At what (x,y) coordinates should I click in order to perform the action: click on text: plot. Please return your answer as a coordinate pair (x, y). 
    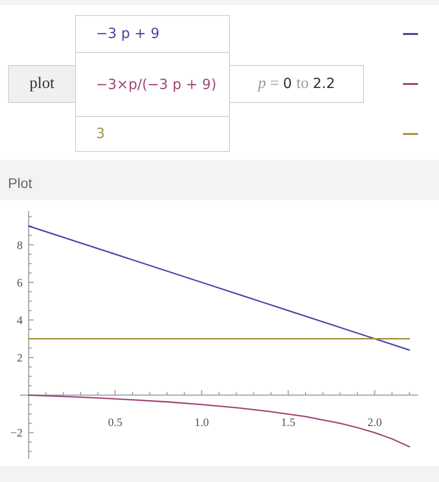
    Looking at the image, I should click on (42, 84).